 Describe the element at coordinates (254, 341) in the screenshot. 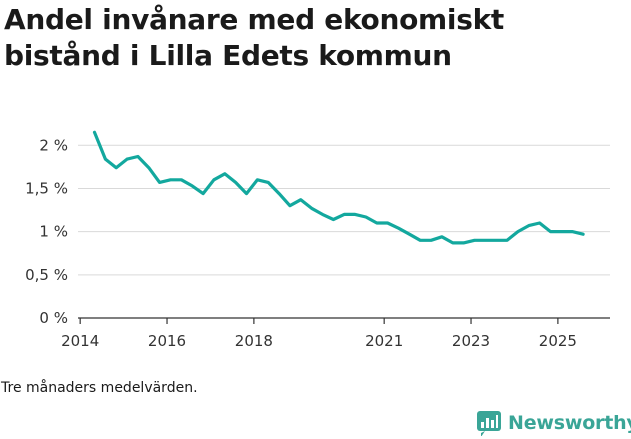

I see `x-tick-label: 2018` at that location.